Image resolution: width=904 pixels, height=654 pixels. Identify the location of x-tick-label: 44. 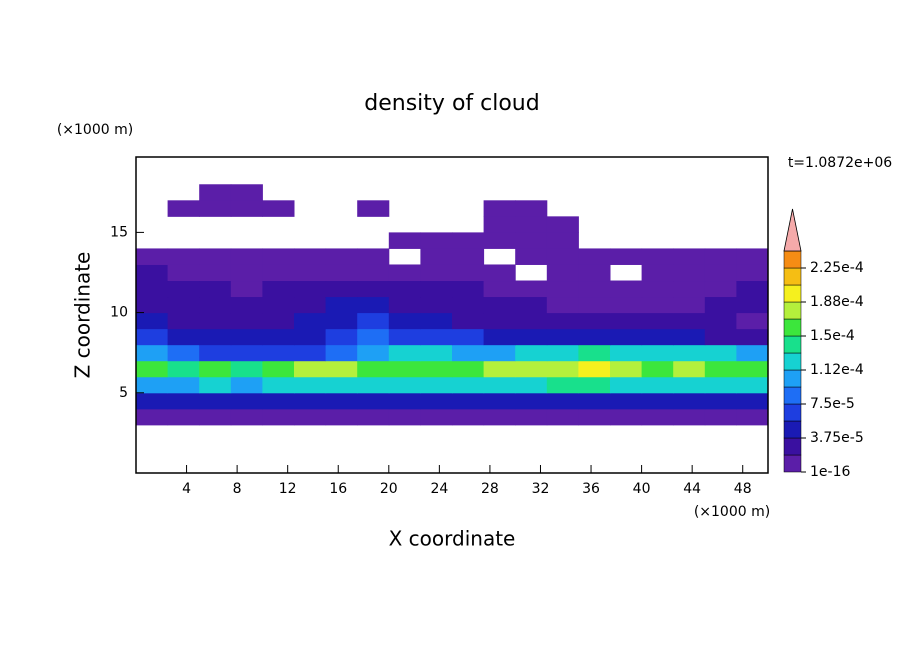
(692, 489).